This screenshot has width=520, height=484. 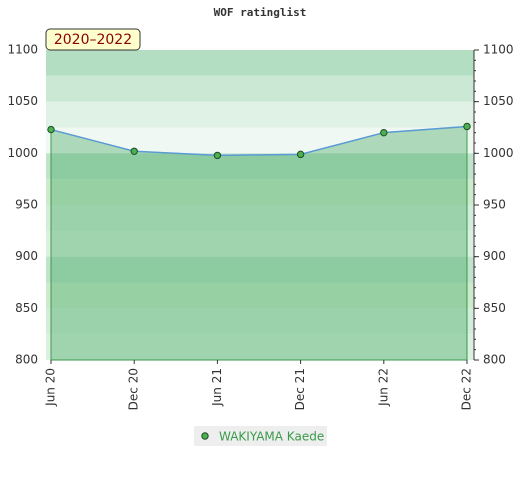 What do you see at coordinates (26, 360) in the screenshot?
I see `y-tick-label: 800` at bounding box center [26, 360].